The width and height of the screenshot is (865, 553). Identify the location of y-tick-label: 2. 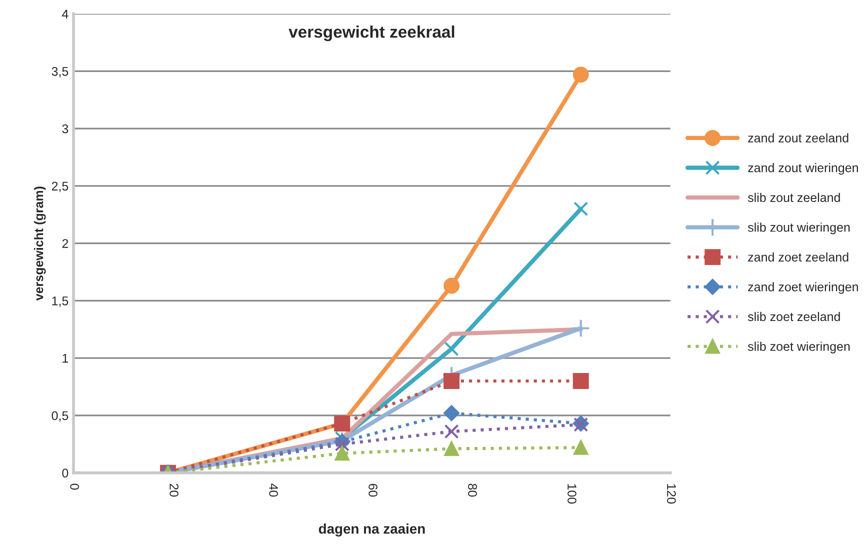
(65, 243).